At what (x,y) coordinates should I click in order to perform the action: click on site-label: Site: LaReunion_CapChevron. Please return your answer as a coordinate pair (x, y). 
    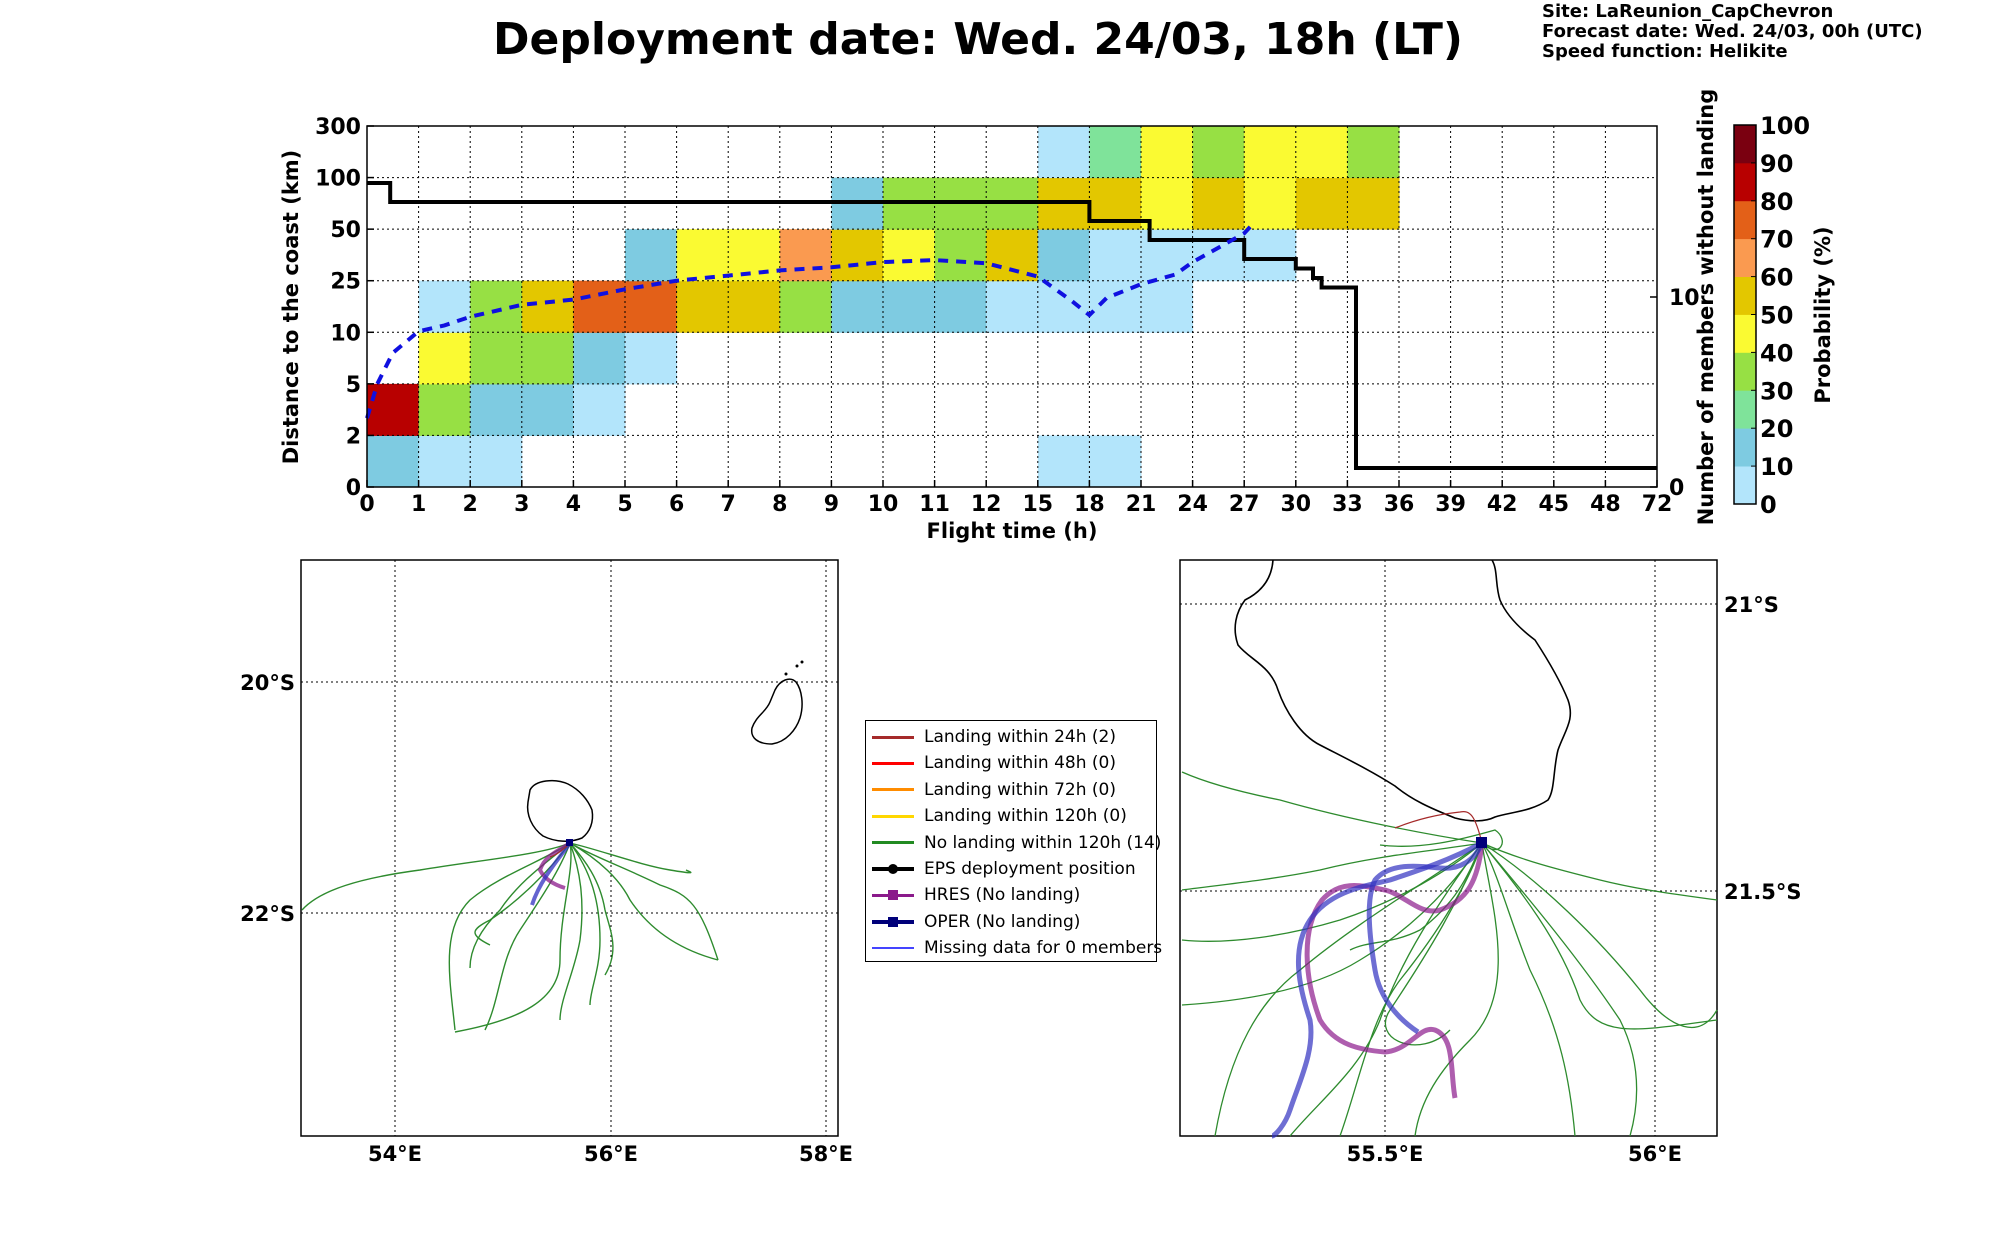
    Looking at the image, I should click on (1688, 11).